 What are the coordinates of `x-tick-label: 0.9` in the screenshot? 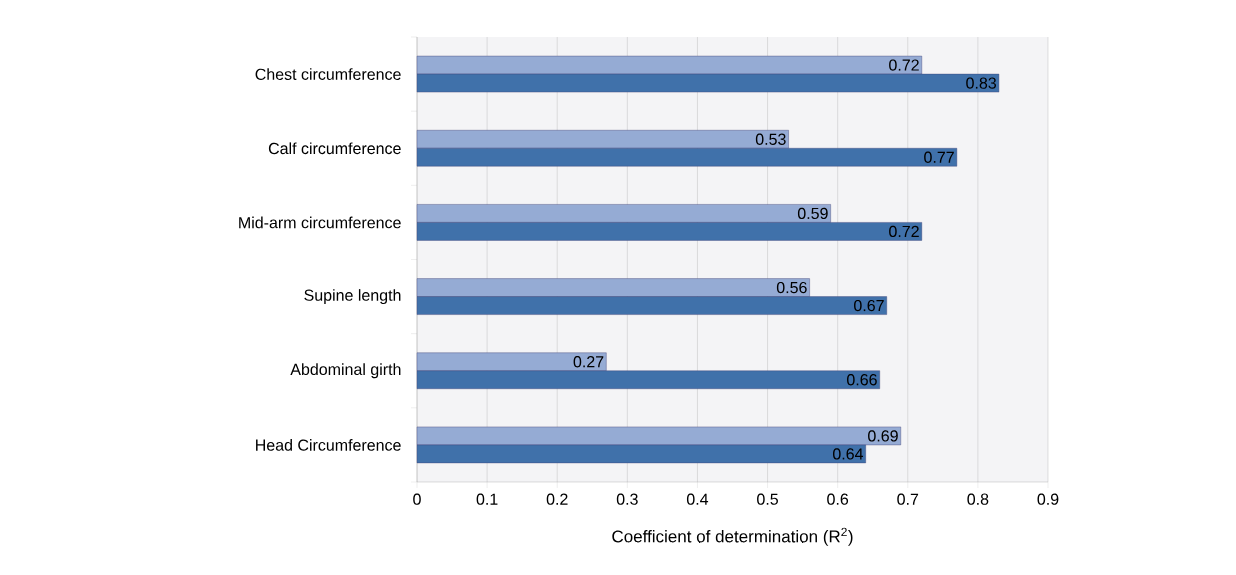 It's located at (1048, 499).